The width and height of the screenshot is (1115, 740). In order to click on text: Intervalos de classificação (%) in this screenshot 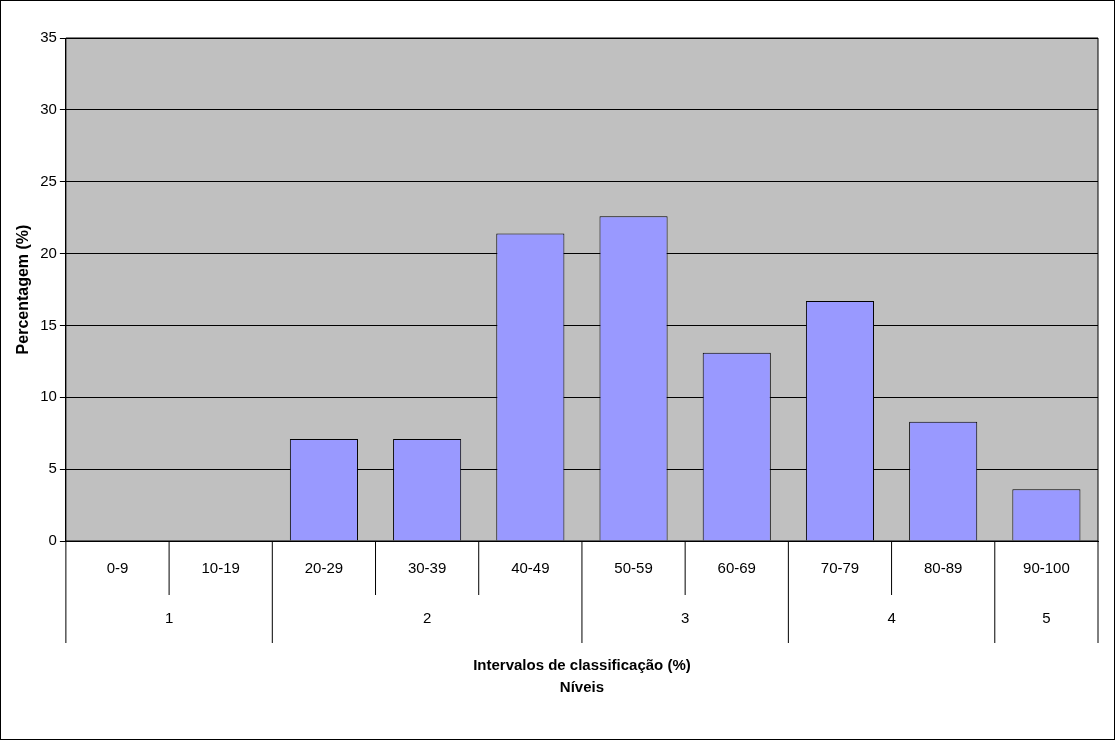, I will do `click(582, 665)`.